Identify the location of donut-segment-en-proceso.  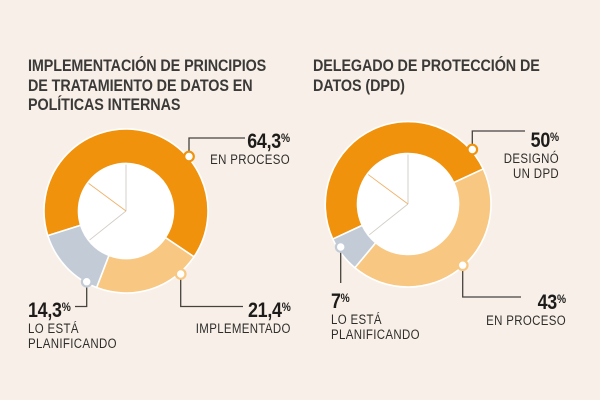
(423, 228).